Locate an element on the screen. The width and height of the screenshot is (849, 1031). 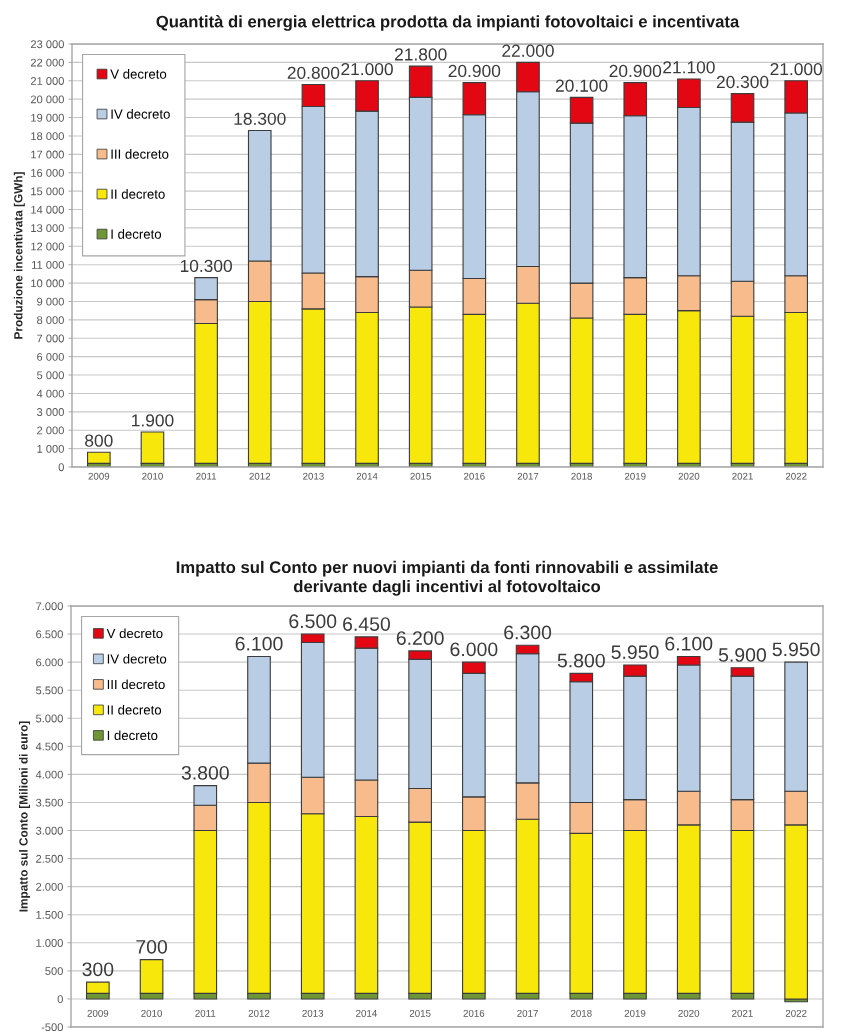
y-tick-label: 3.500 is located at coordinates (49, 802).